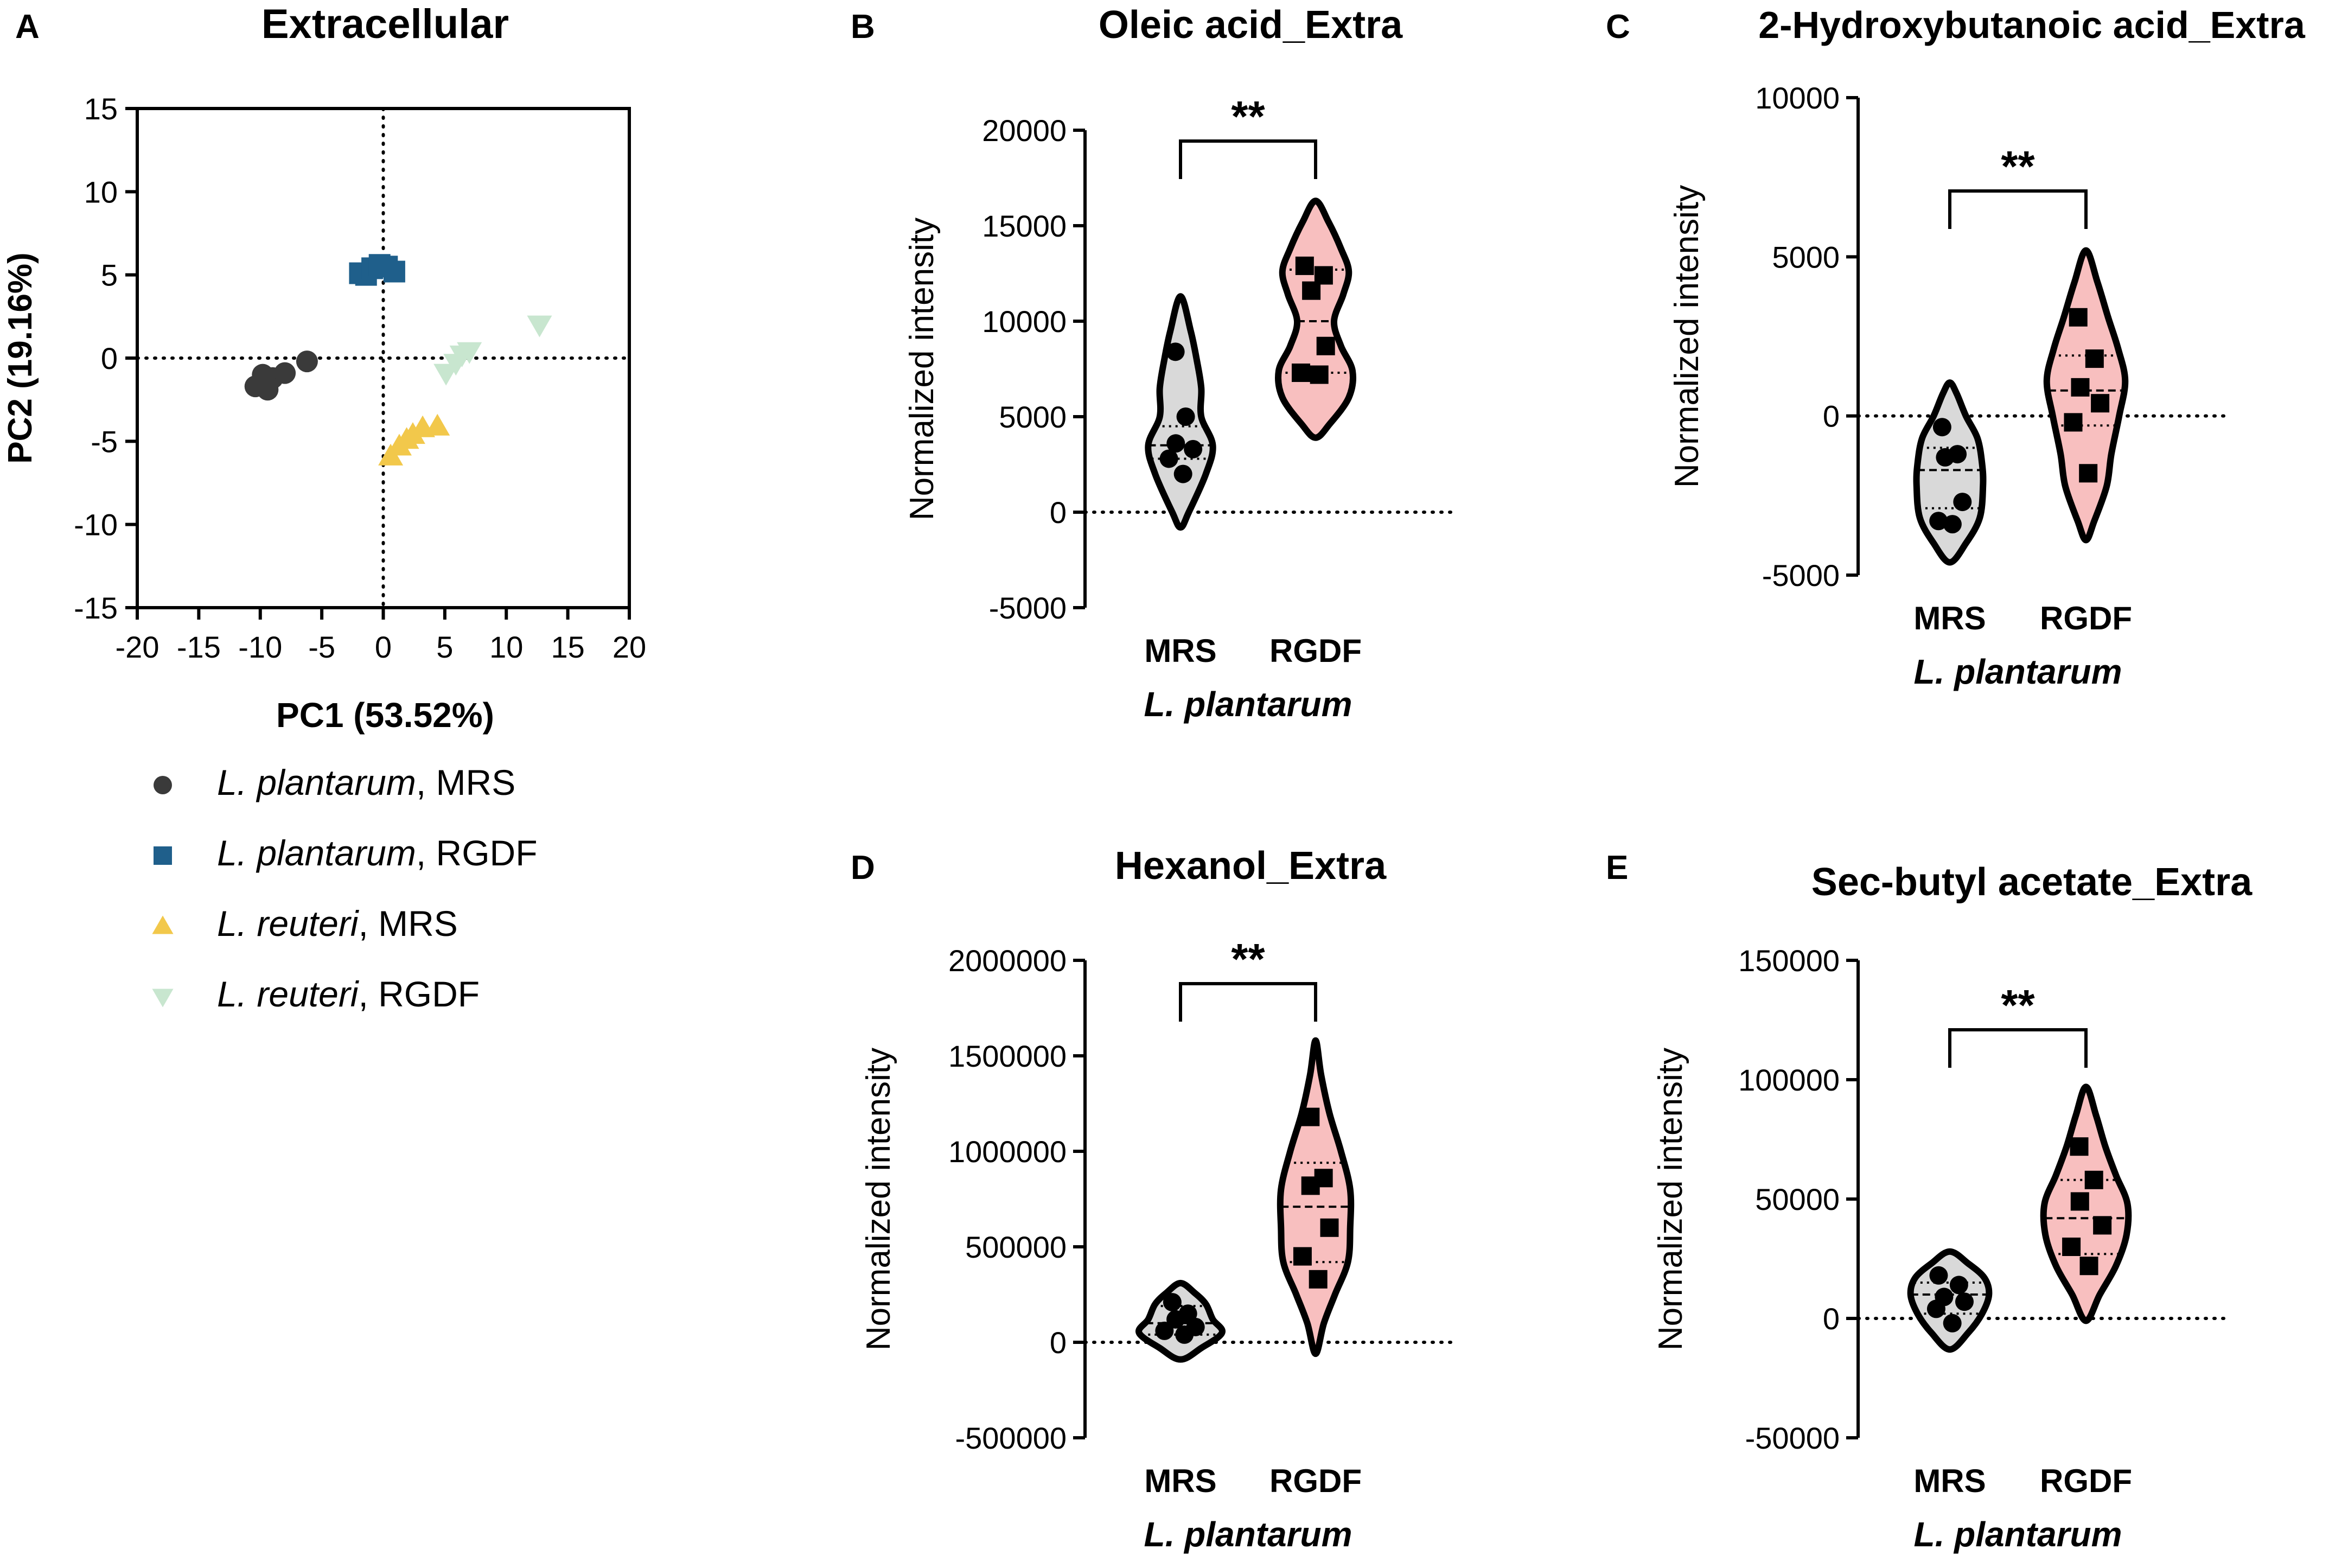  Describe the element at coordinates (1618, 27) in the screenshot. I see `panel-letter-c: C` at that location.